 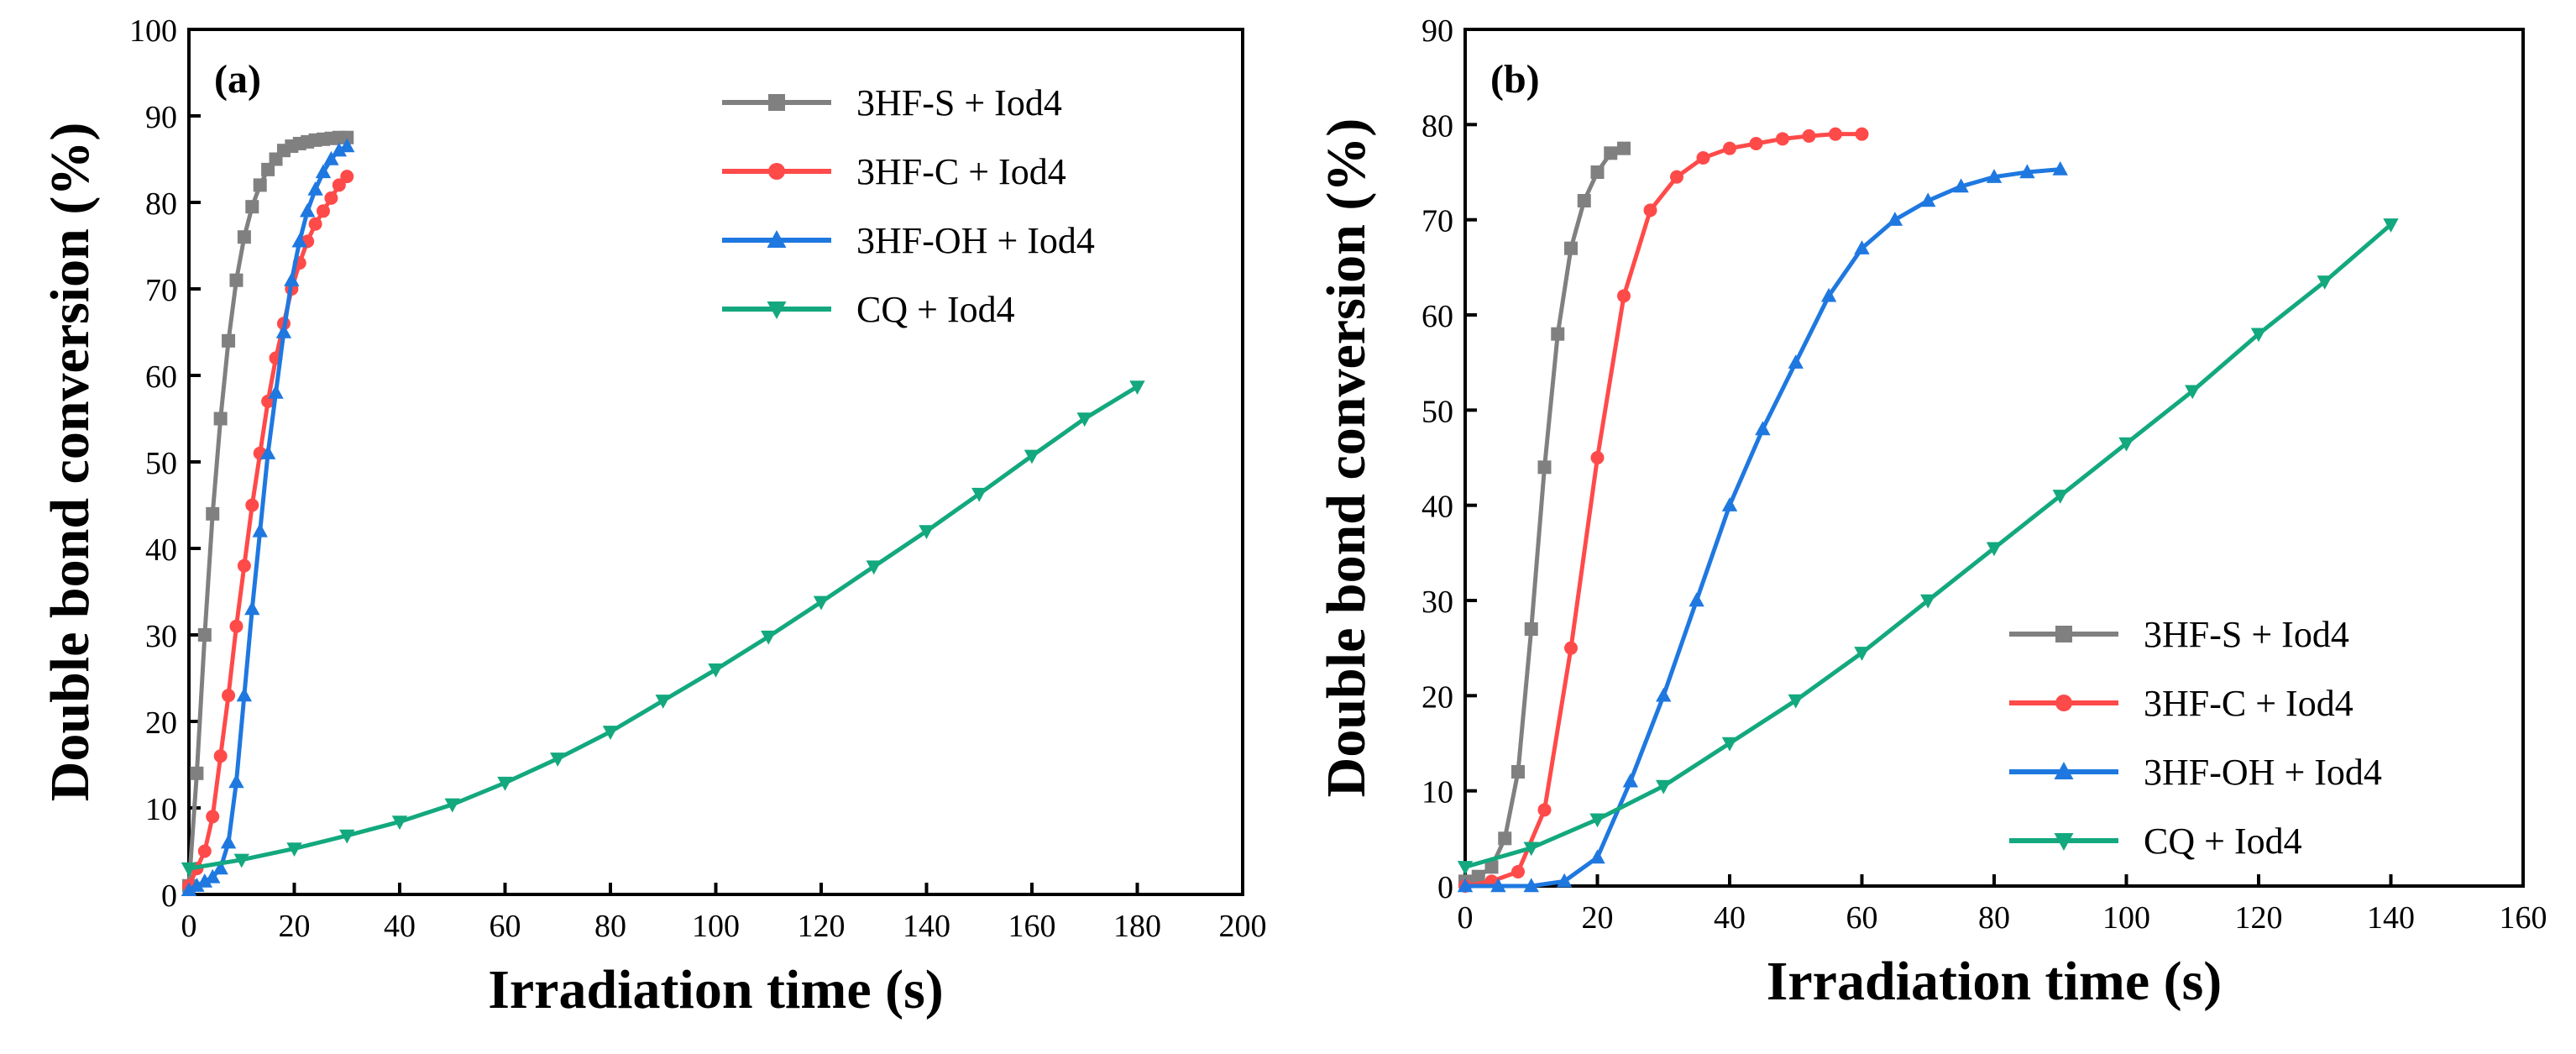 What do you see at coordinates (1438, 126) in the screenshot?
I see `y-tick-label: 80` at bounding box center [1438, 126].